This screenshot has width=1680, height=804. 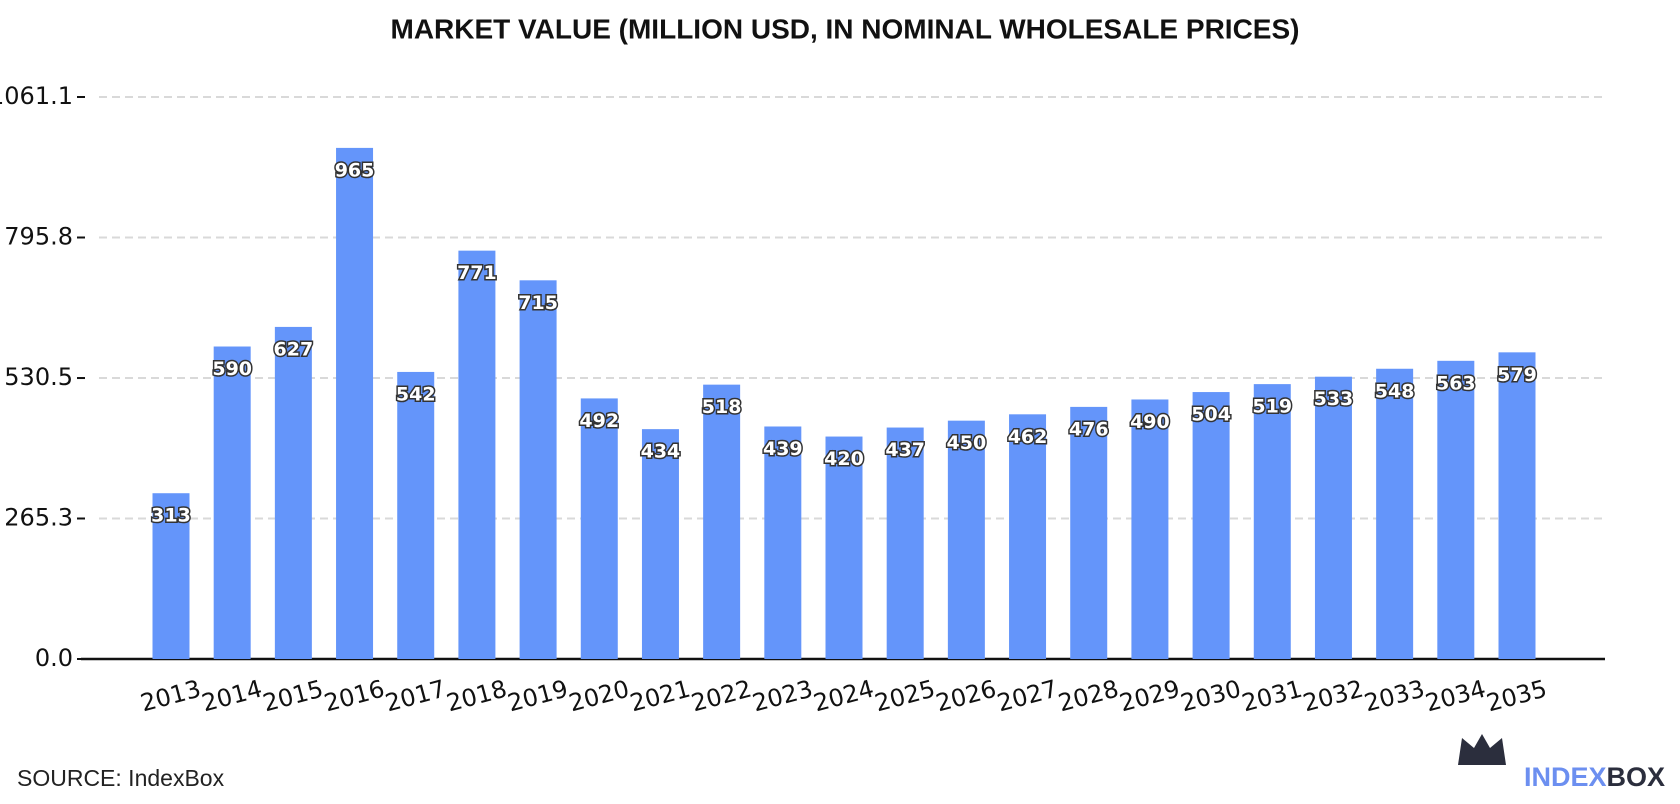 I want to click on value-label: 542, so click(x=416, y=394).